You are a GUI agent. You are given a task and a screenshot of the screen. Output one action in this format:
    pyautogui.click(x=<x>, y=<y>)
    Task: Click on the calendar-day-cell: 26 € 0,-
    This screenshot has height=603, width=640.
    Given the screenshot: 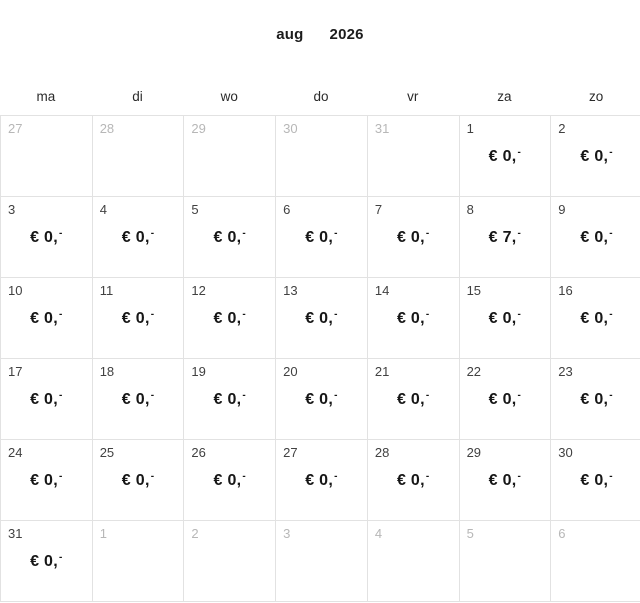 What is the action you would take?
    pyautogui.click(x=229, y=479)
    